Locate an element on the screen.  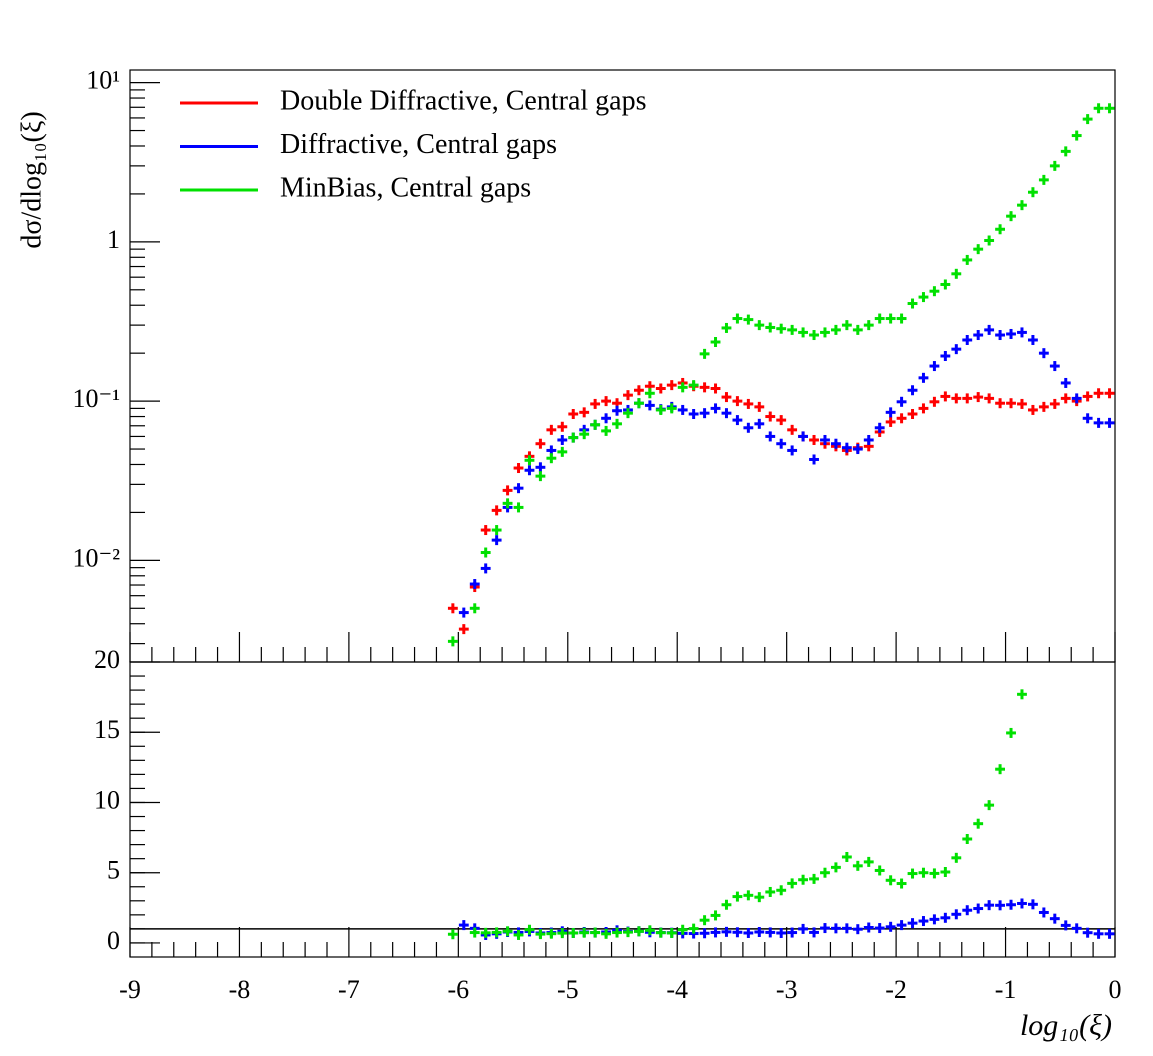
y-axis-label: dσ/dlog₁₀(ξ) is located at coordinates (31, 179).